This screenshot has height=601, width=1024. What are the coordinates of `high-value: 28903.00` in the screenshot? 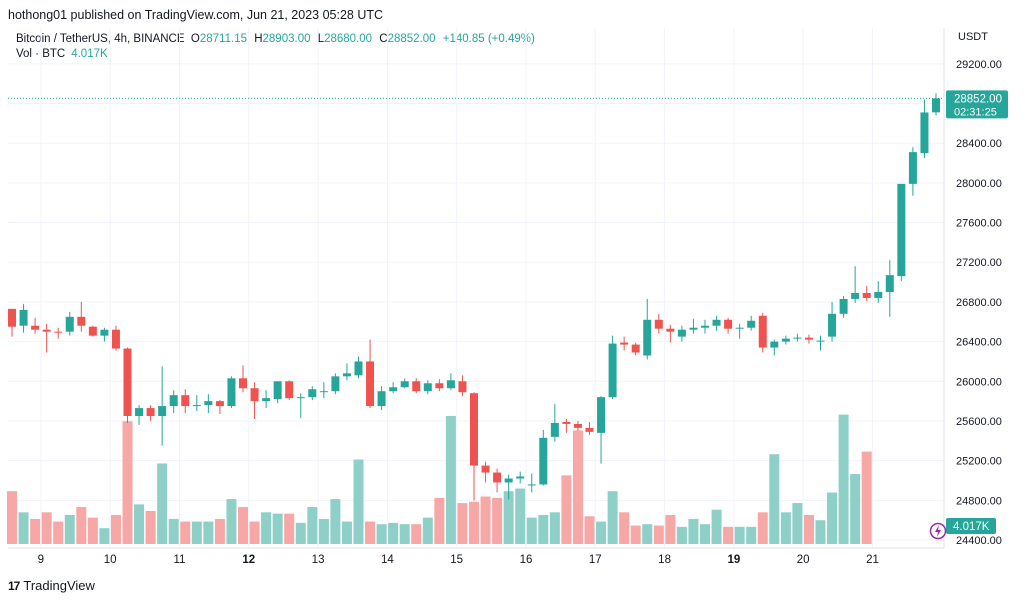 It's located at (286, 39).